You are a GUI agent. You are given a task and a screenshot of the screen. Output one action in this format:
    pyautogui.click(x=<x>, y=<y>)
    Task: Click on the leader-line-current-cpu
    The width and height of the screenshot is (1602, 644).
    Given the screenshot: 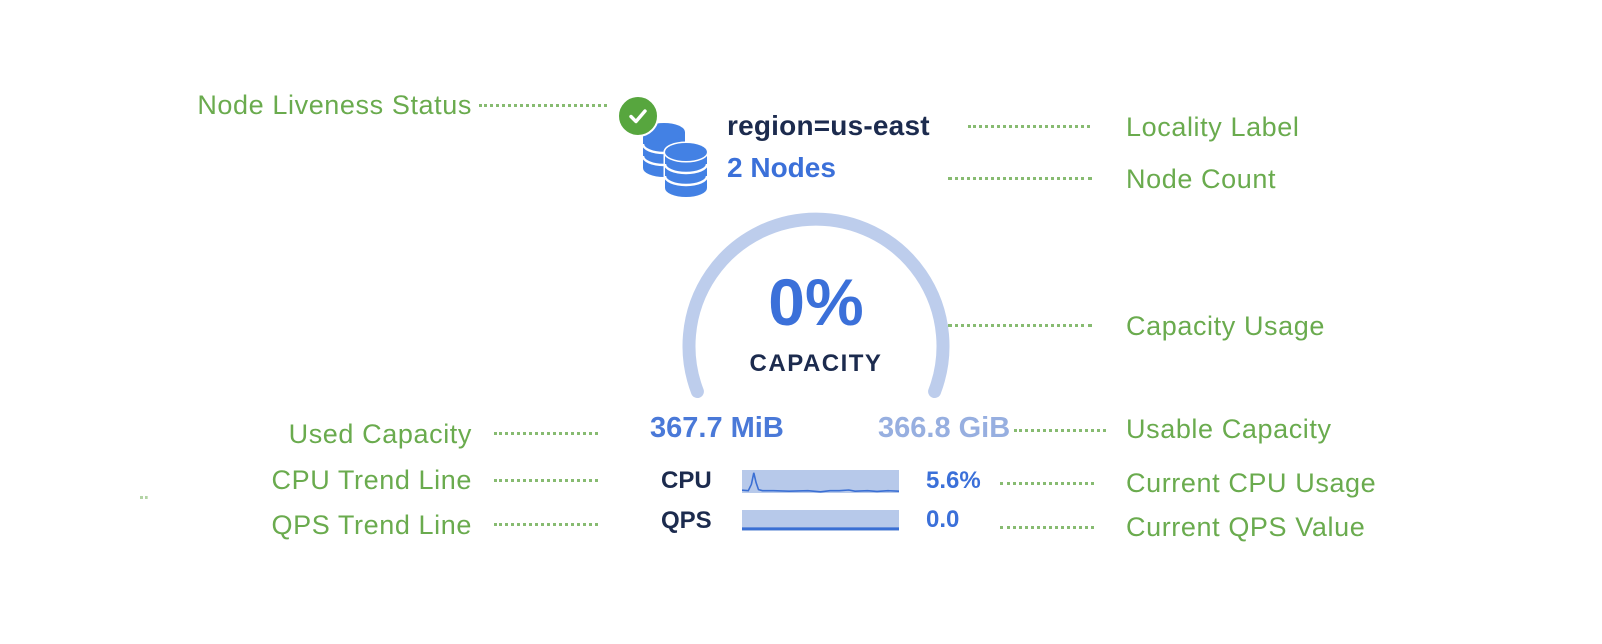 What is the action you would take?
    pyautogui.click(x=1047, y=483)
    